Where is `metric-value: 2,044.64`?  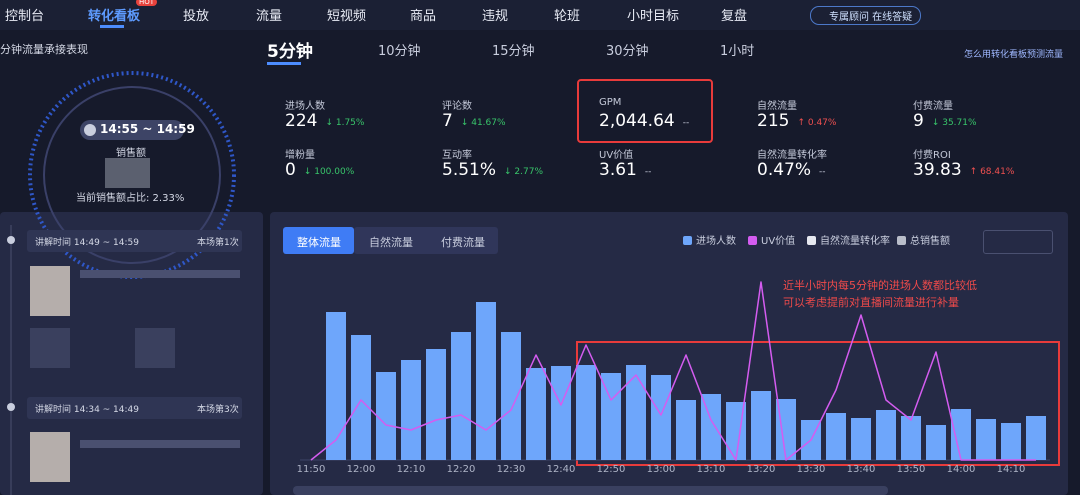
metric-value: 2,044.64 is located at coordinates (637, 121).